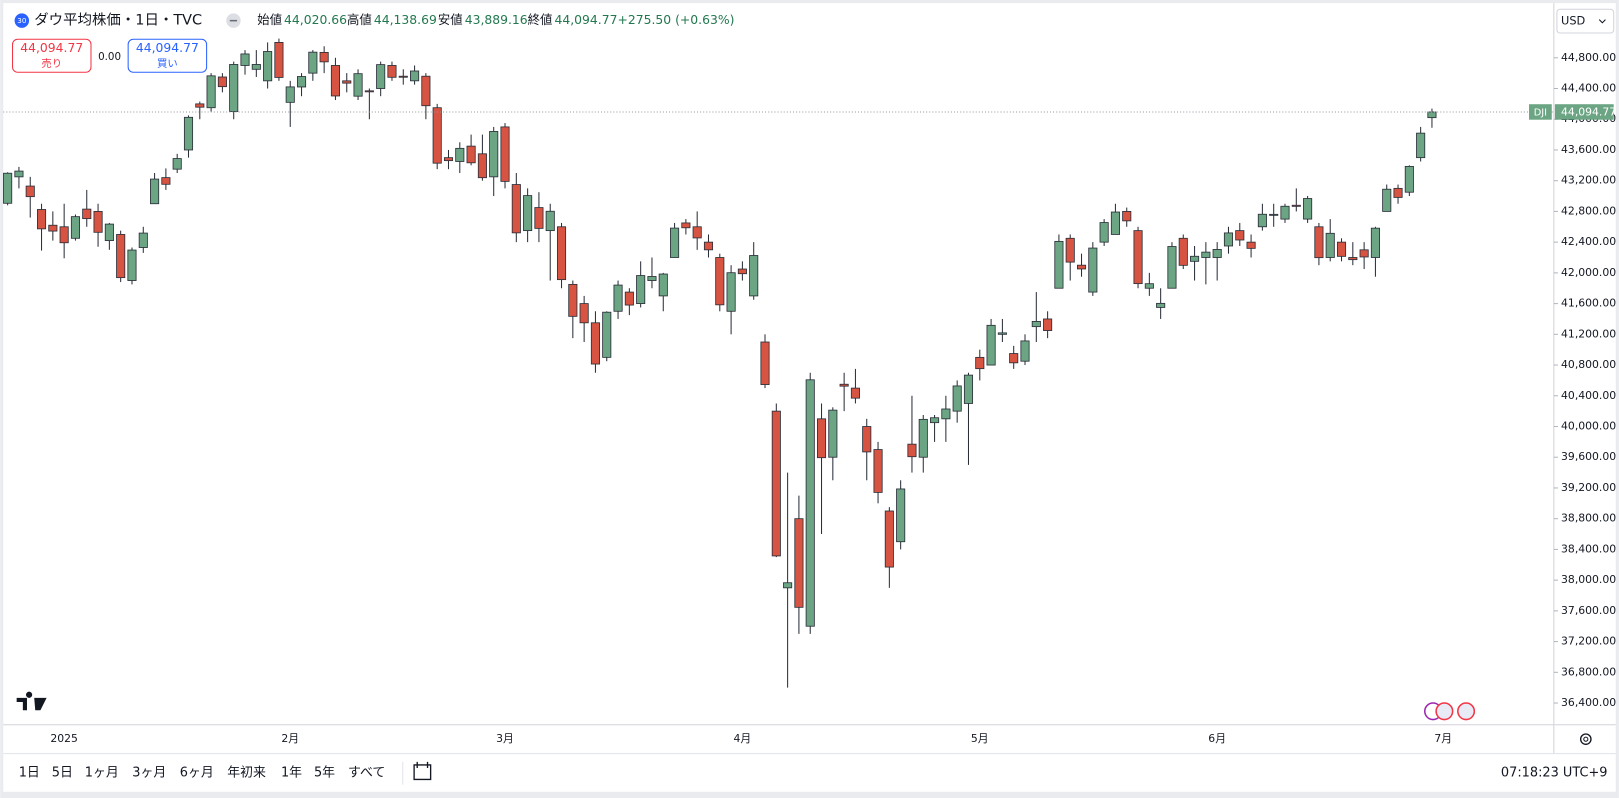 Image resolution: width=1619 pixels, height=798 pixels. What do you see at coordinates (31, 701) in the screenshot?
I see `logo` at bounding box center [31, 701].